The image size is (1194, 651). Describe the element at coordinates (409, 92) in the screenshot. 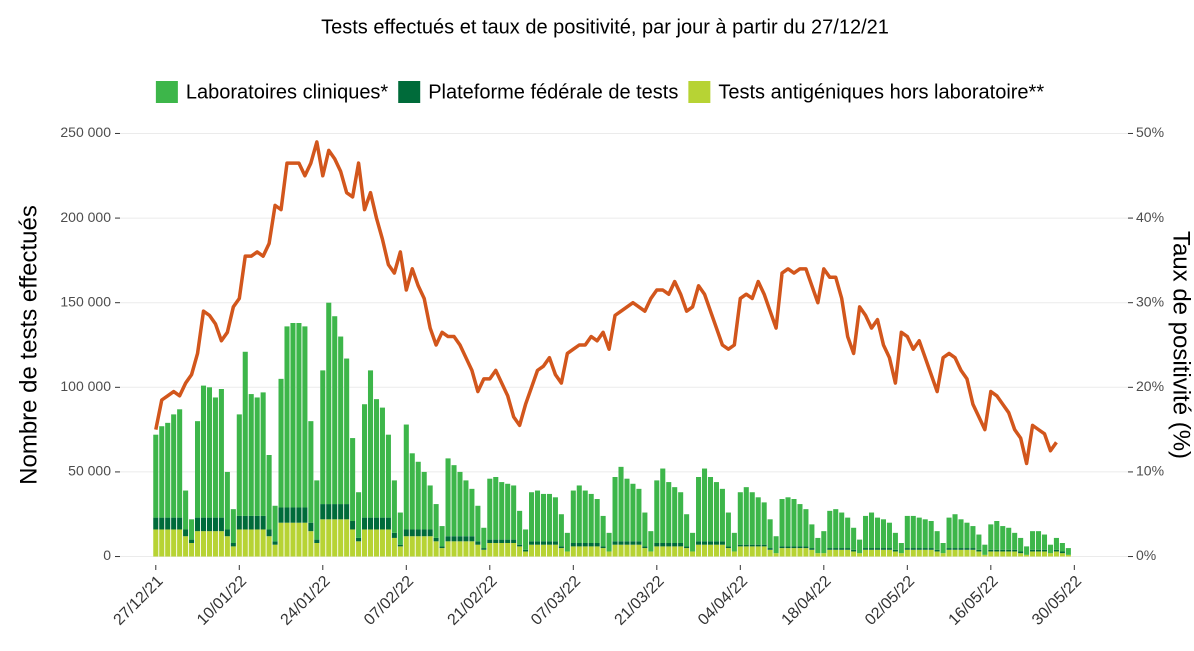

I see `legend-swatch` at that location.